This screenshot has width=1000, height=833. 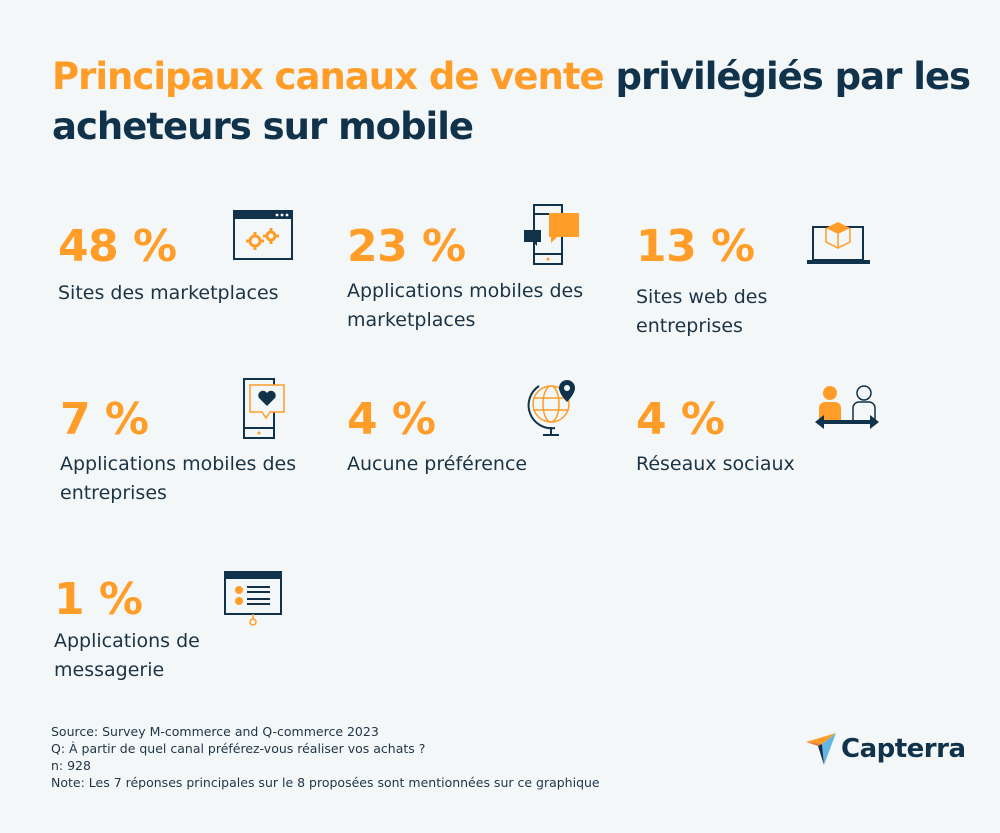 I want to click on stat-item: 1 % Applications de messagerie, so click(x=189, y=628).